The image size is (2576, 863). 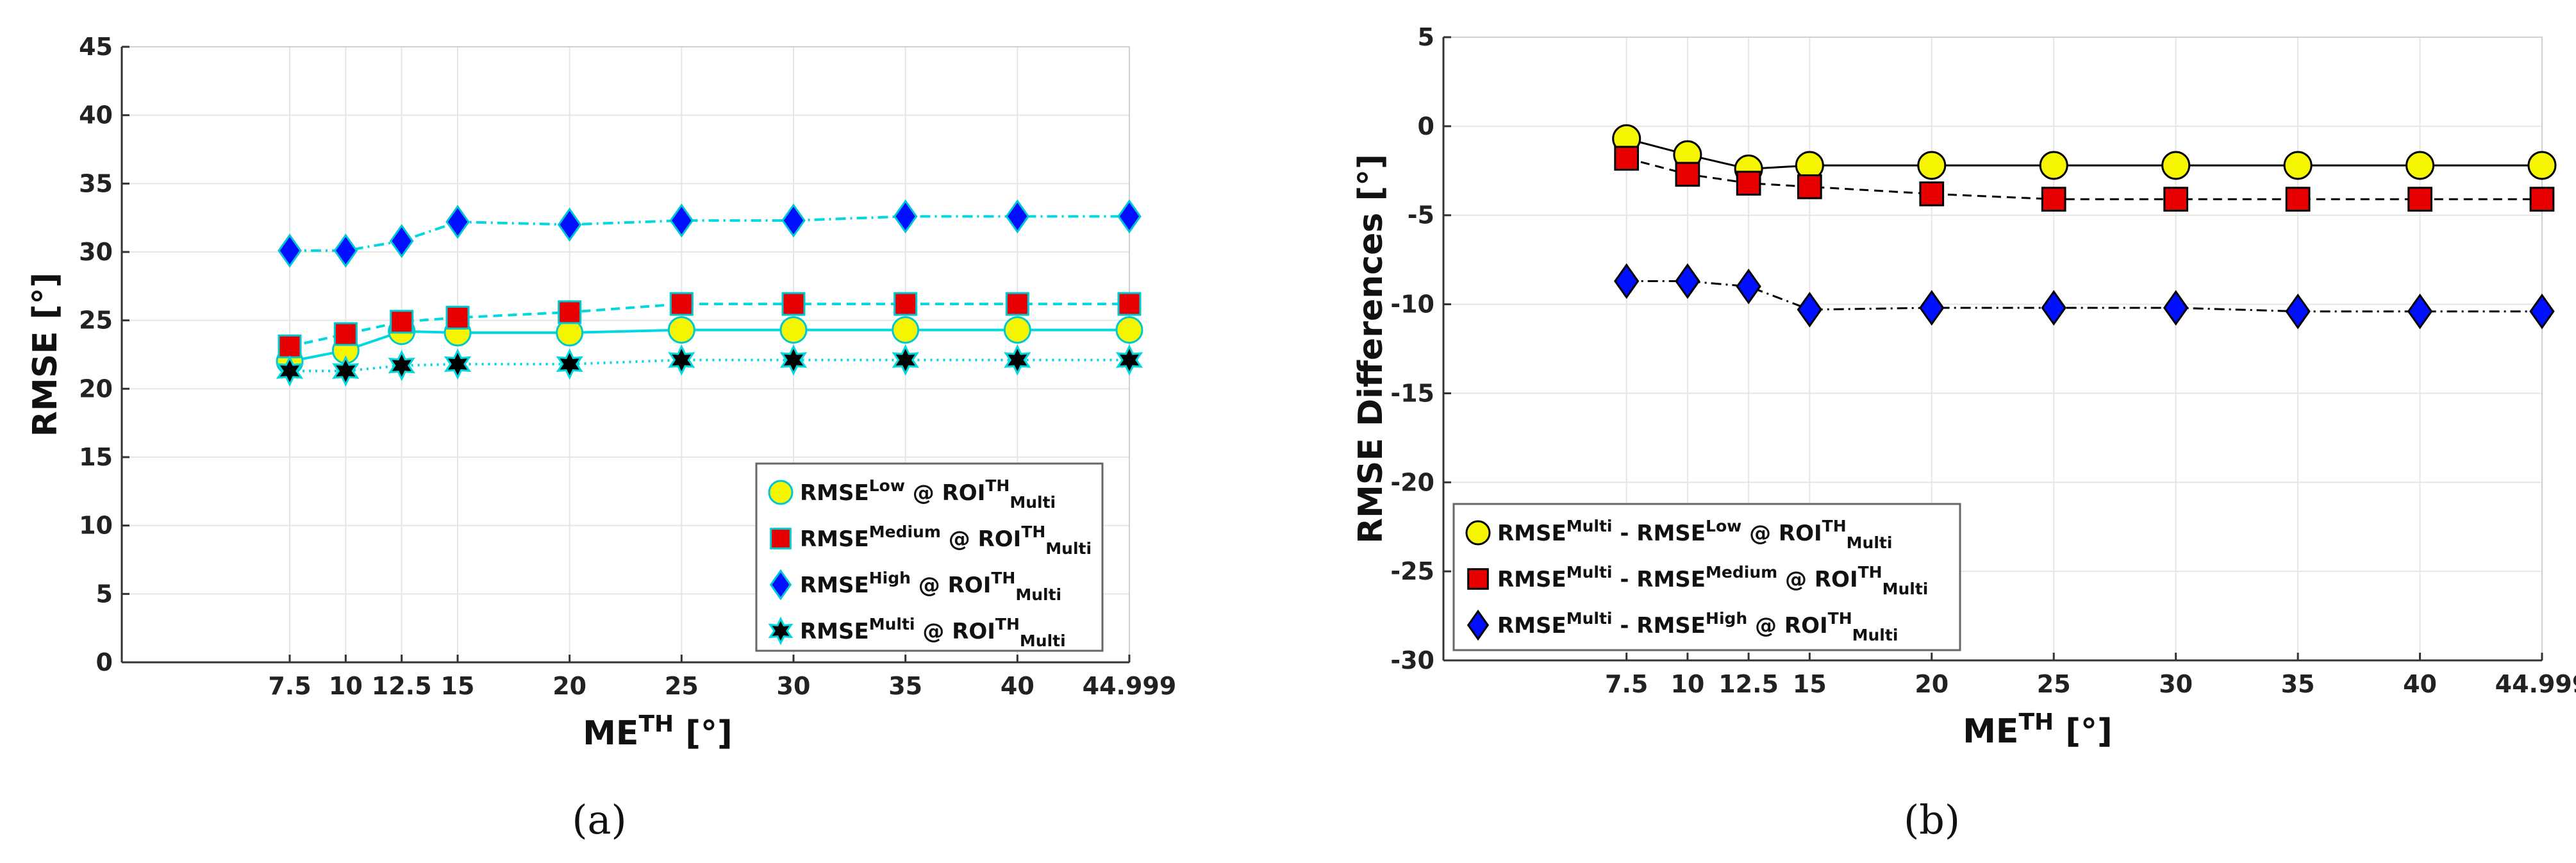 I want to click on legend-entry-label: RMSEHigh @ ROITHMulti, so click(x=930, y=586).